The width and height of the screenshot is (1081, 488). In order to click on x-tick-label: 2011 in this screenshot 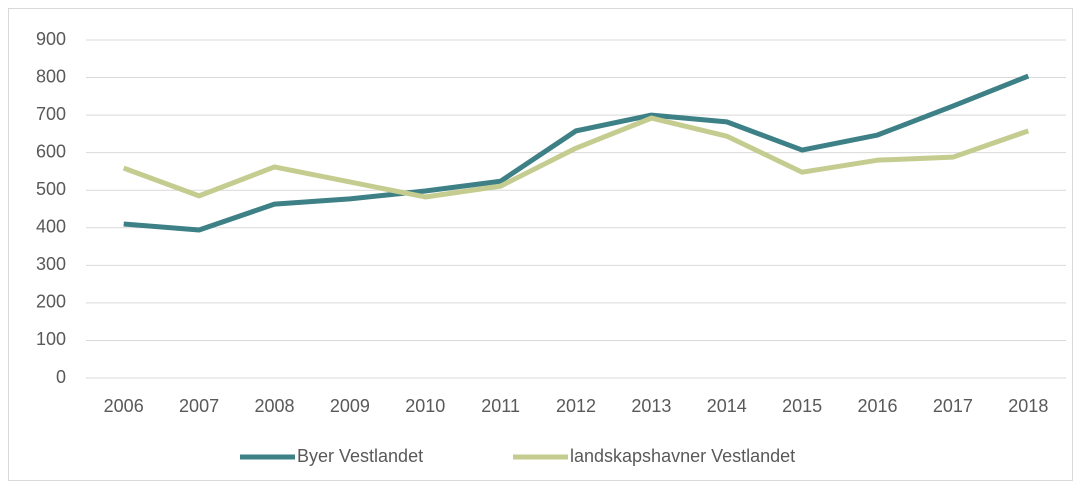, I will do `click(500, 406)`.